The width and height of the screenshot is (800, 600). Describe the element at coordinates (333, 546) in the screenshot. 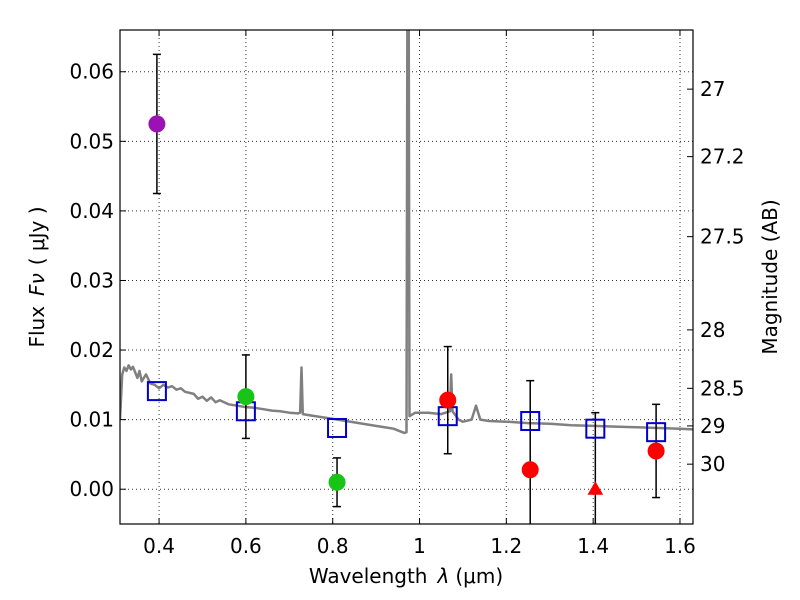

I see `x-tick-label: 0.8` at that location.